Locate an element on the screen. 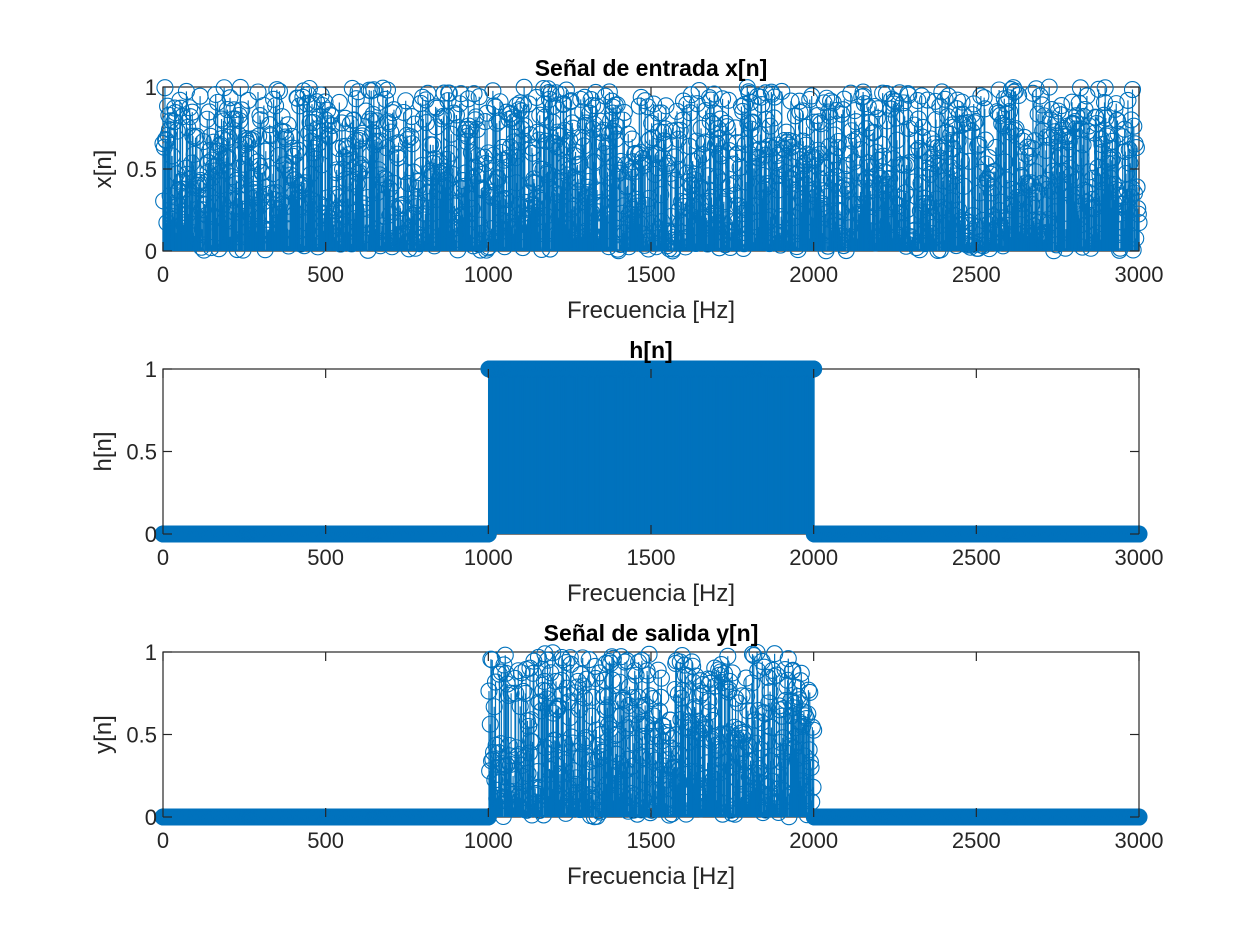 This screenshot has height=945, width=1260. input-title: Señal de entrada x[n] is located at coordinates (651, 68).